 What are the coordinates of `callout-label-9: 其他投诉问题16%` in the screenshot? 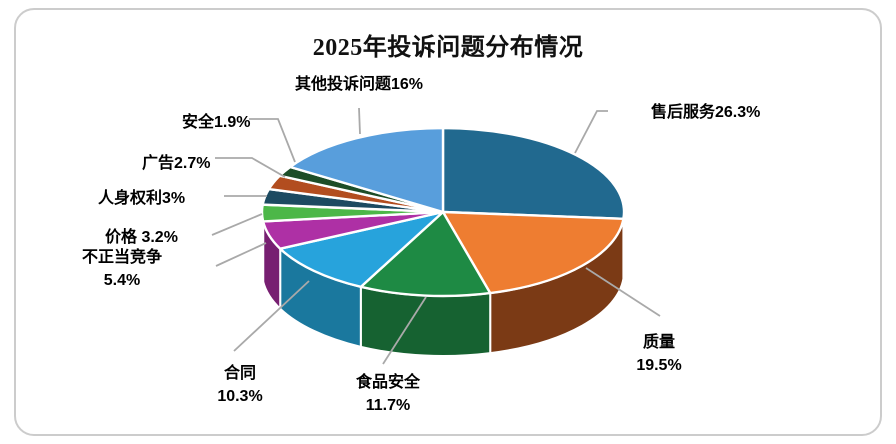 It's located at (375, 84).